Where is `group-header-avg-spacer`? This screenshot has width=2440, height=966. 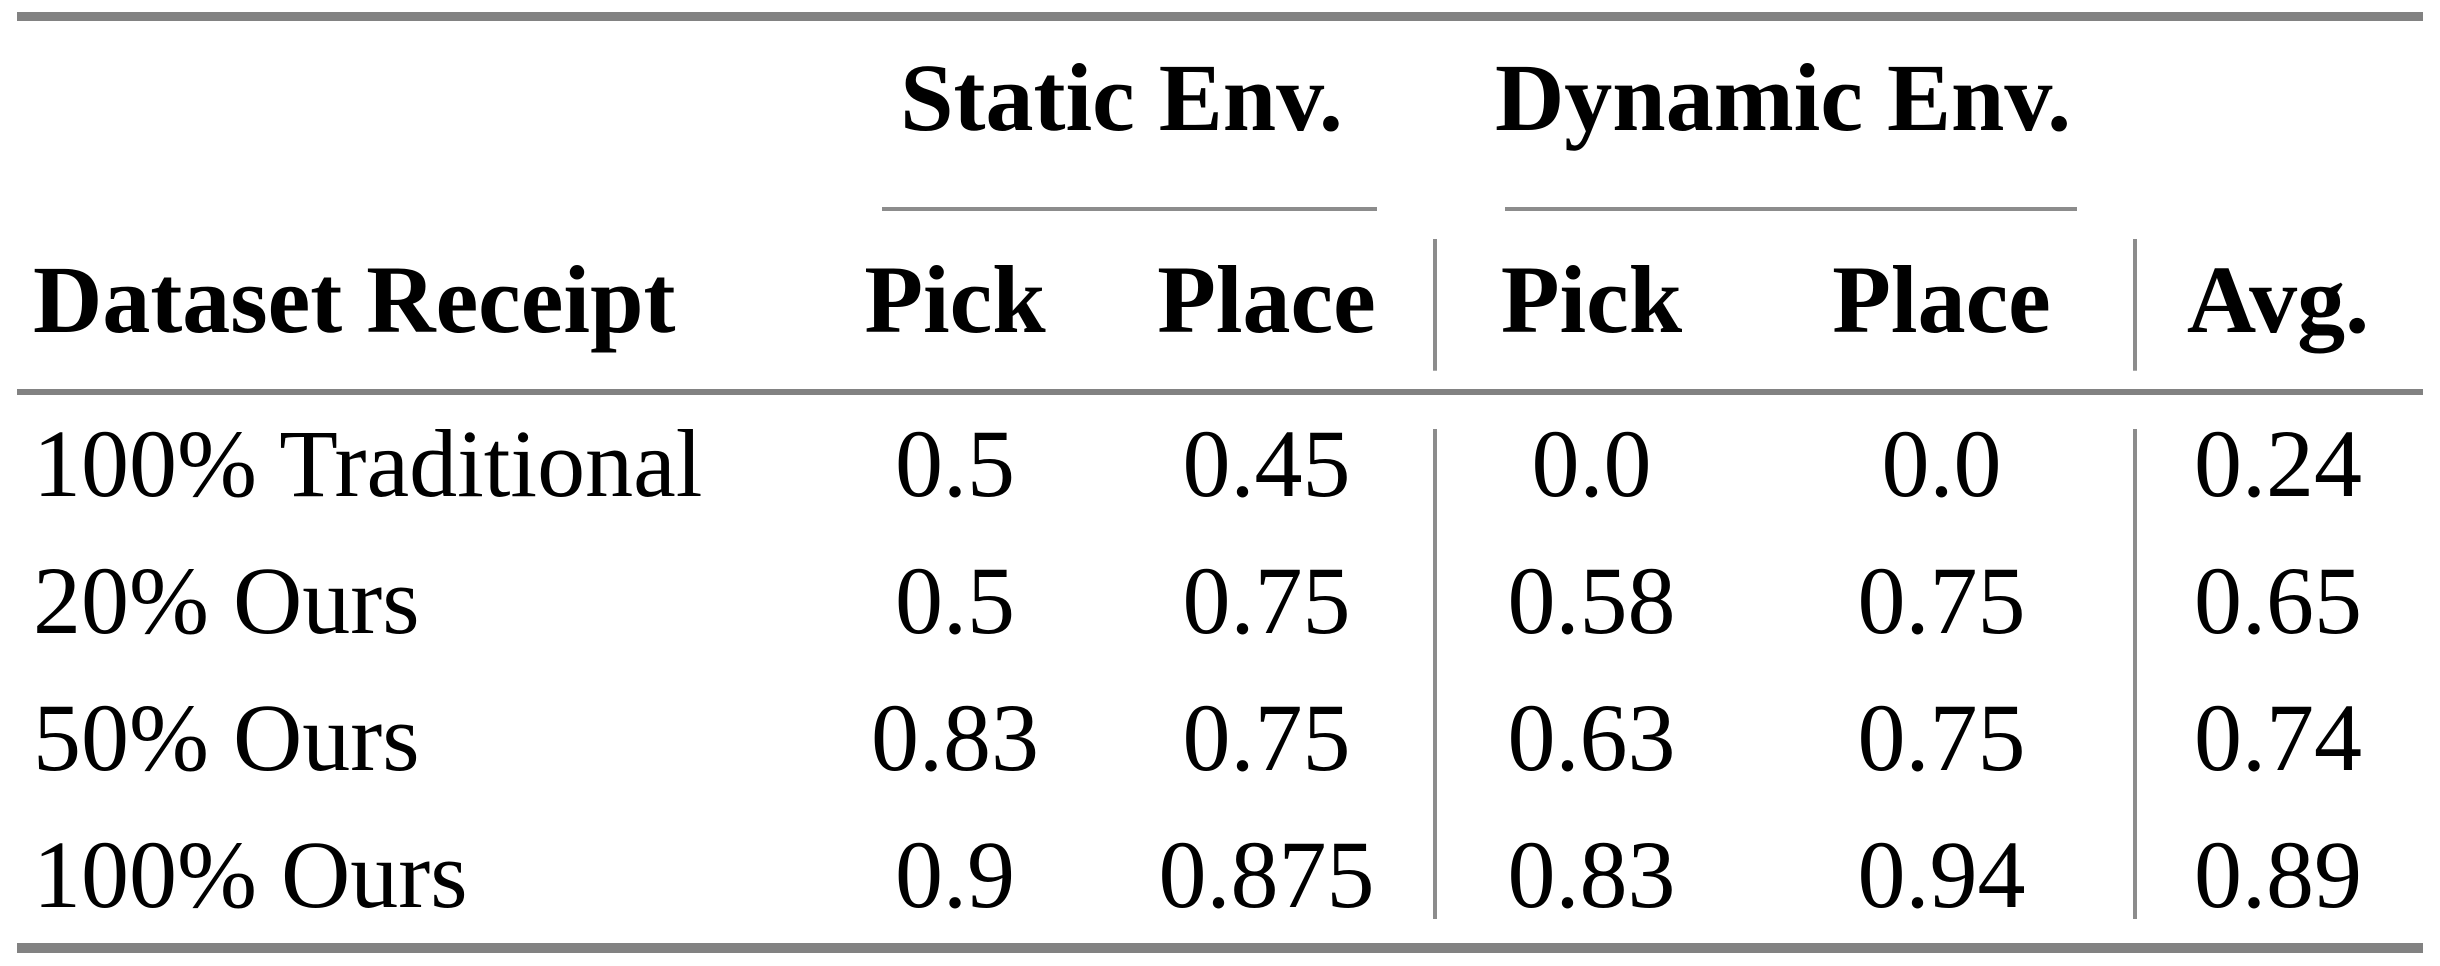 group-header-avg-spacer is located at coordinates (2278, 114).